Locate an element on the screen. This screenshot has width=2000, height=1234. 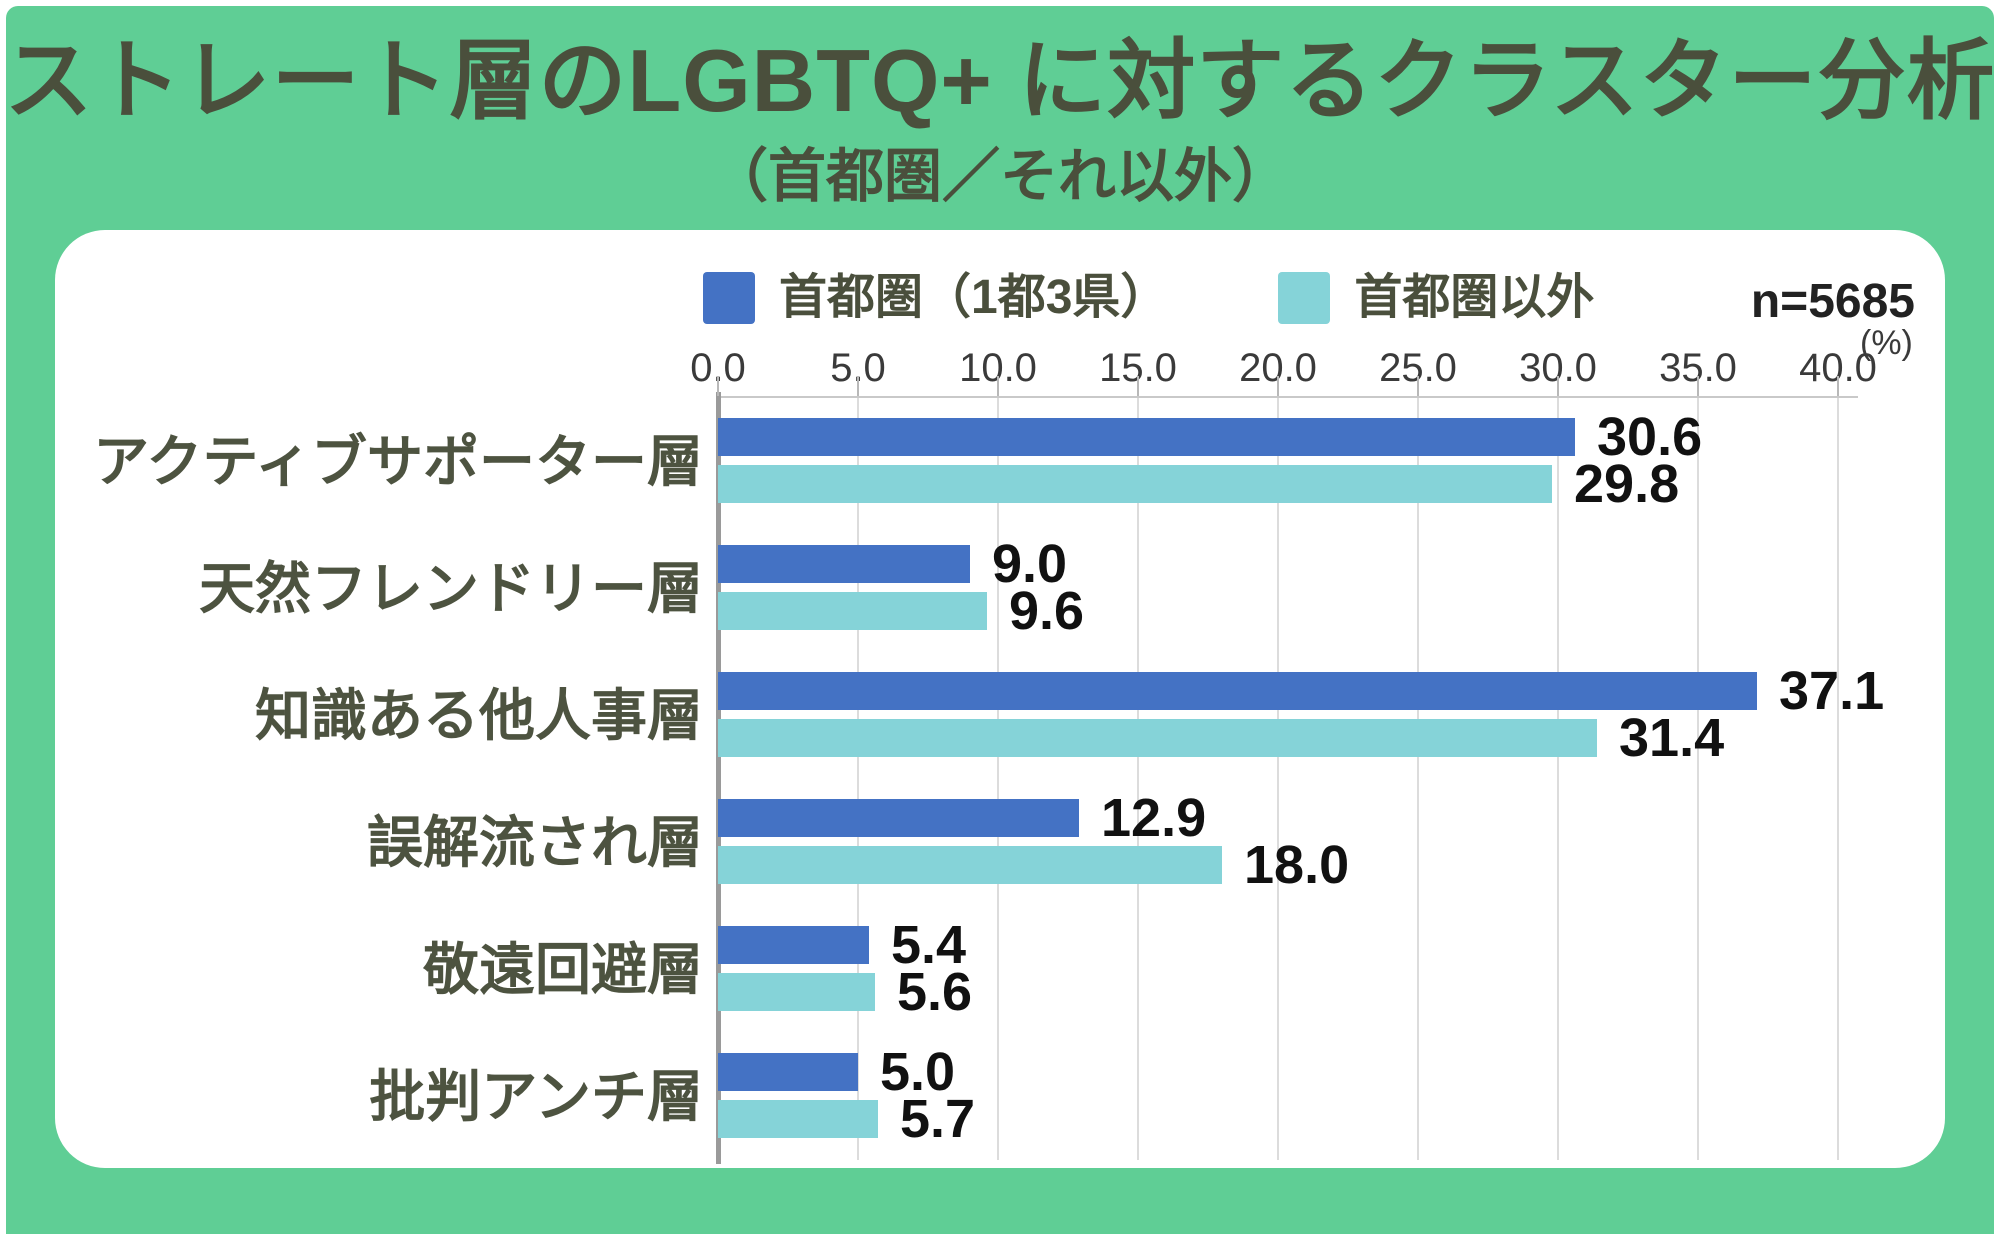
category-label: 天然フレンドリー層 is located at coordinates (451, 588).